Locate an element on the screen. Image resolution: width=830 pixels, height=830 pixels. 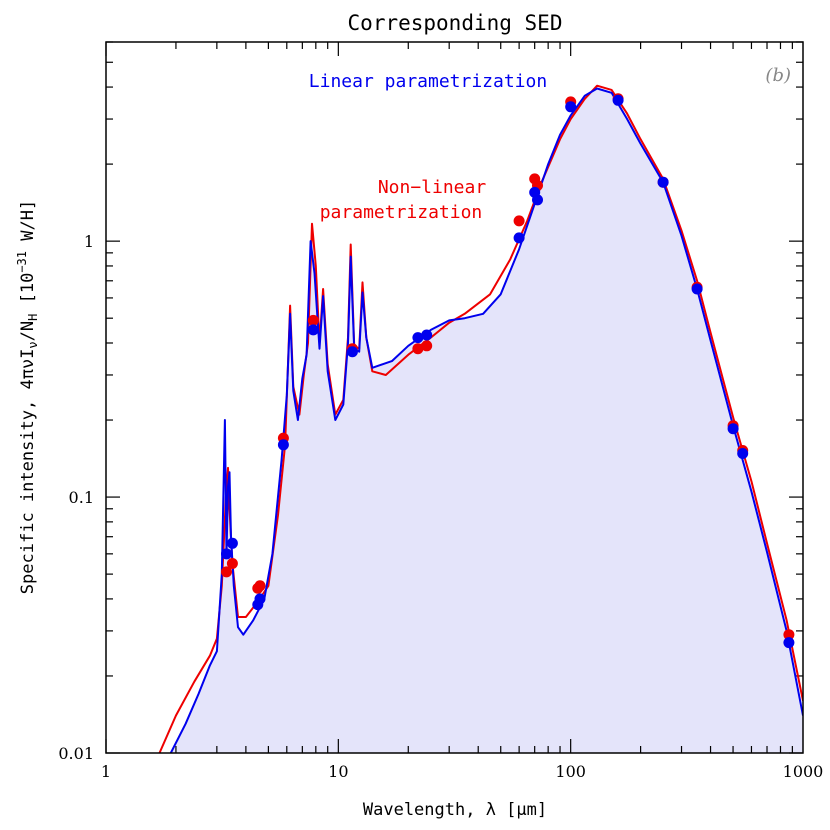
y-tick-label: 0.01 is located at coordinates (76, 753).